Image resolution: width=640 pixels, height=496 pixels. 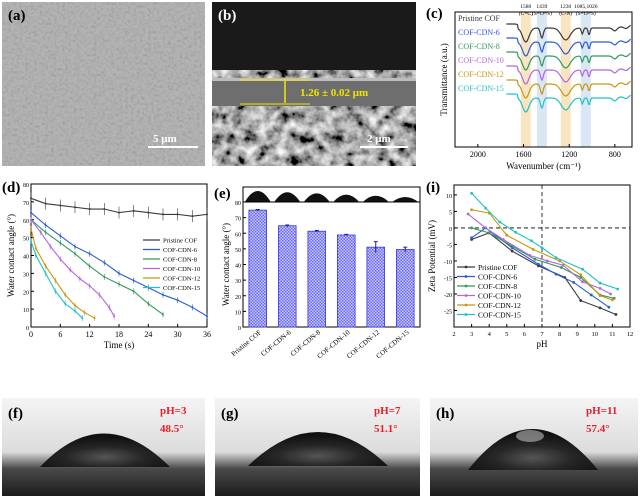 I want to click on droplet-strip, so click(x=331, y=194).